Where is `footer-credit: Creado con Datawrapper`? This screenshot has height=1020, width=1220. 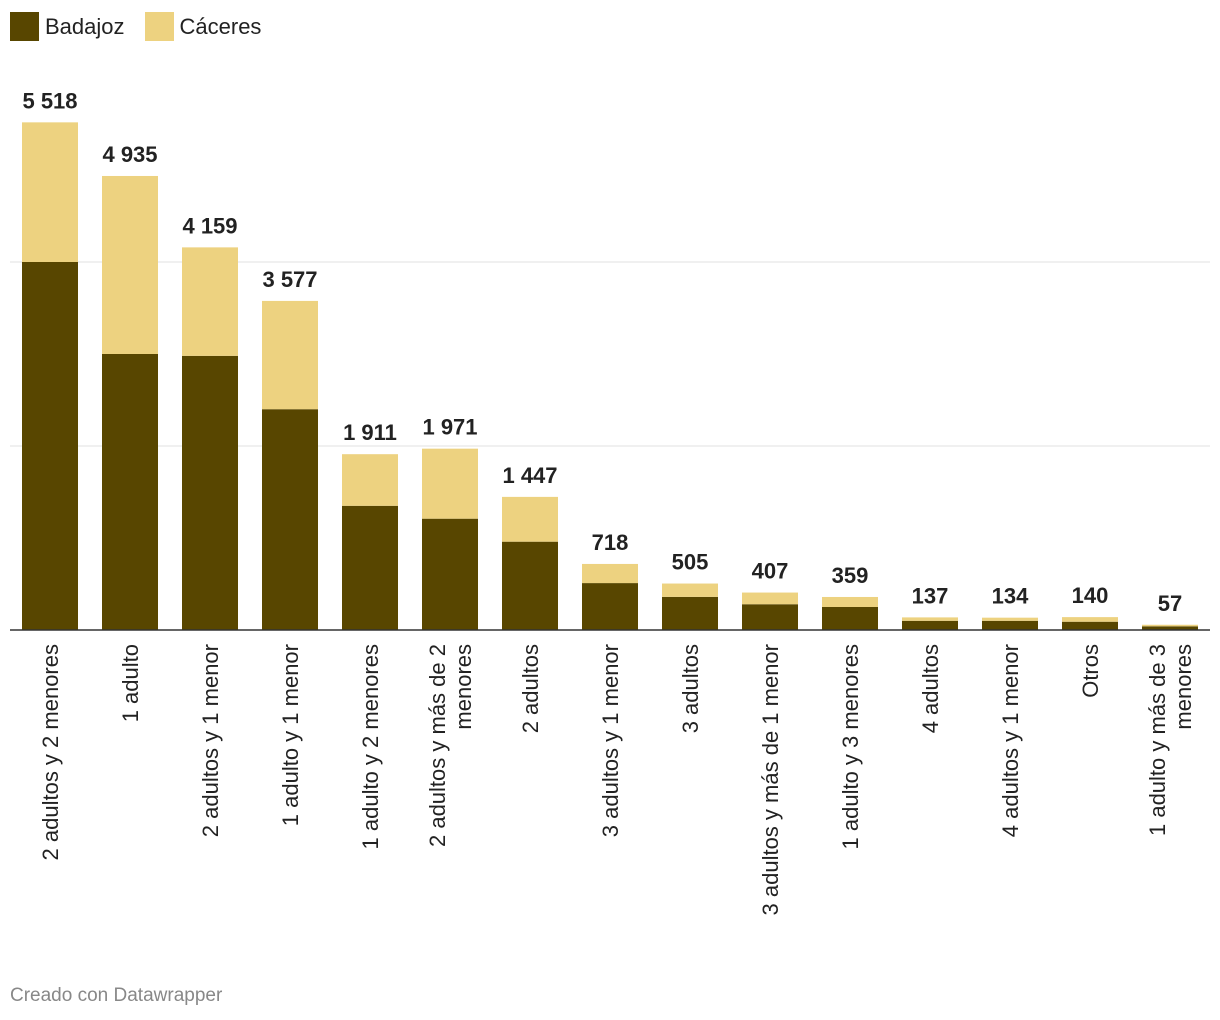
footer-credit: Creado con Datawrapper is located at coordinates (116, 995).